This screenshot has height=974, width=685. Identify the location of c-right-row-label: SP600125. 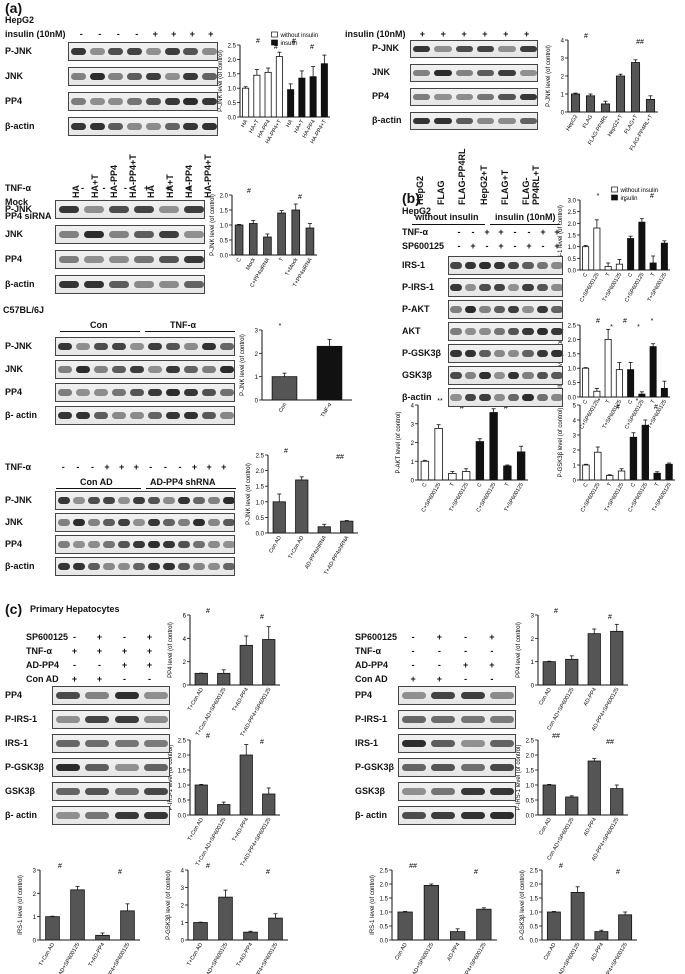
(376, 637).